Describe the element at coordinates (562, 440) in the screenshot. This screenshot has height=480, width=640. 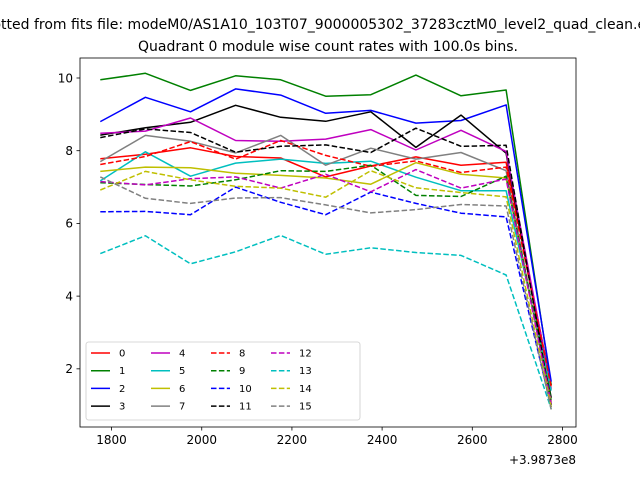
I see `x-tick-label: 2800` at that location.